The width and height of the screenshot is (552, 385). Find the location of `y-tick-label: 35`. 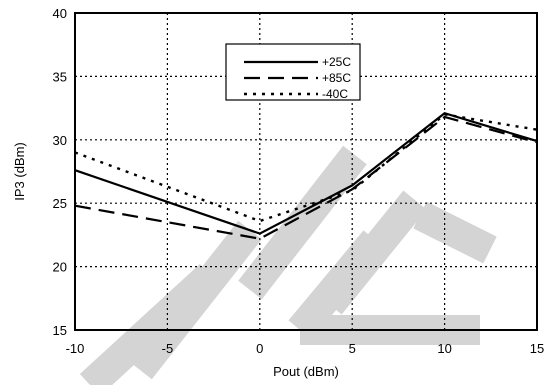

y-tick-label: 35 is located at coordinates (60, 76).